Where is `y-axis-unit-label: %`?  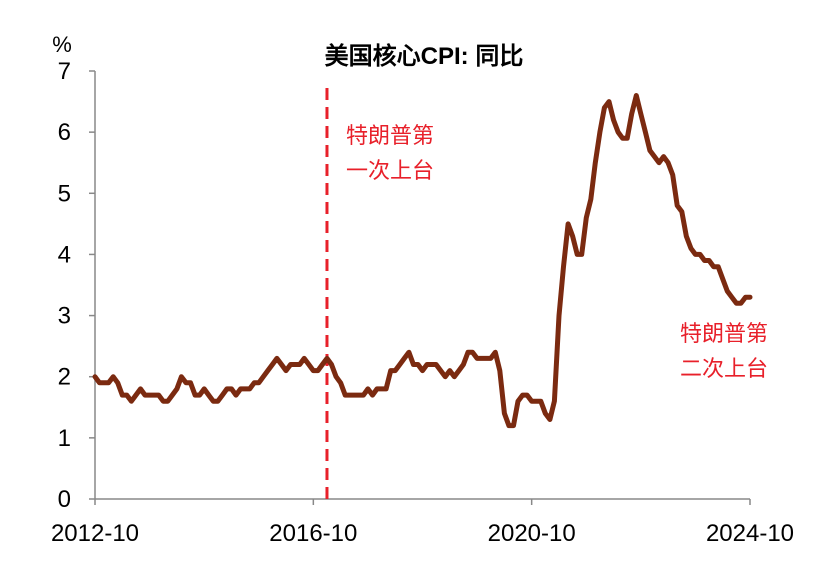
y-axis-unit-label: % is located at coordinates (62, 44).